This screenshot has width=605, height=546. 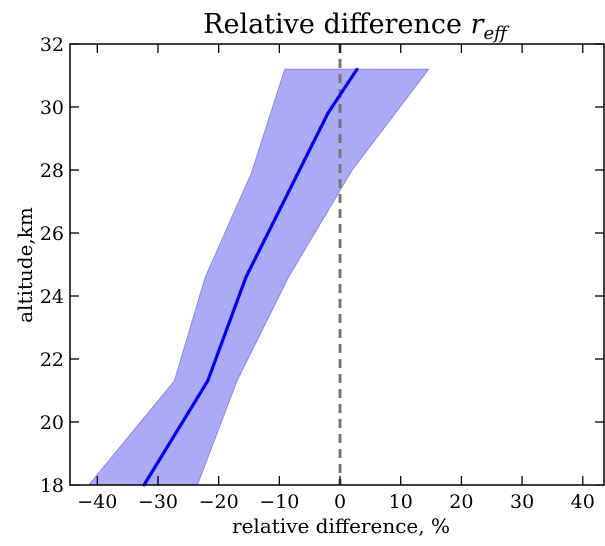 What do you see at coordinates (52, 234) in the screenshot?
I see `y-tick-label: 26` at bounding box center [52, 234].